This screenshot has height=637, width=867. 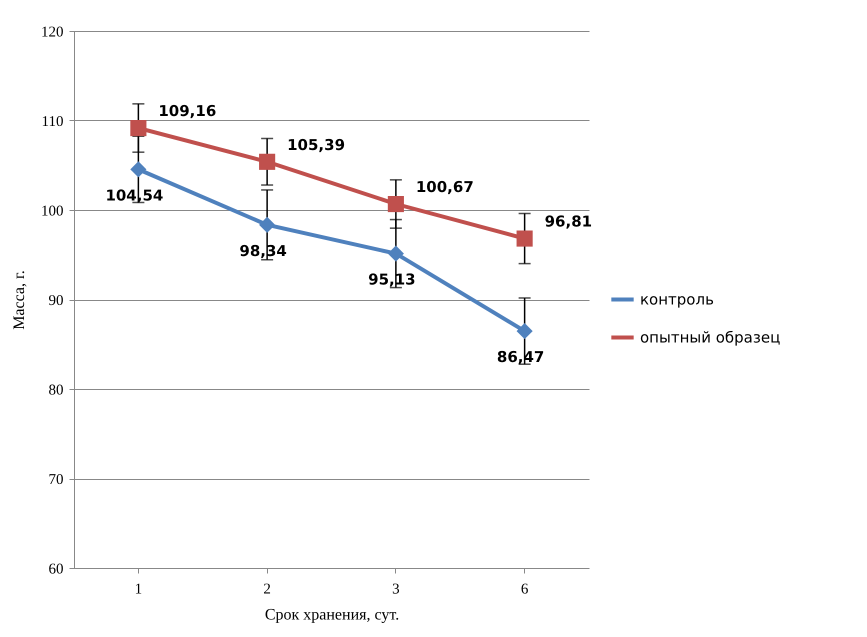 What do you see at coordinates (396, 590) in the screenshot?
I see `x-tick-label: 3` at bounding box center [396, 590].